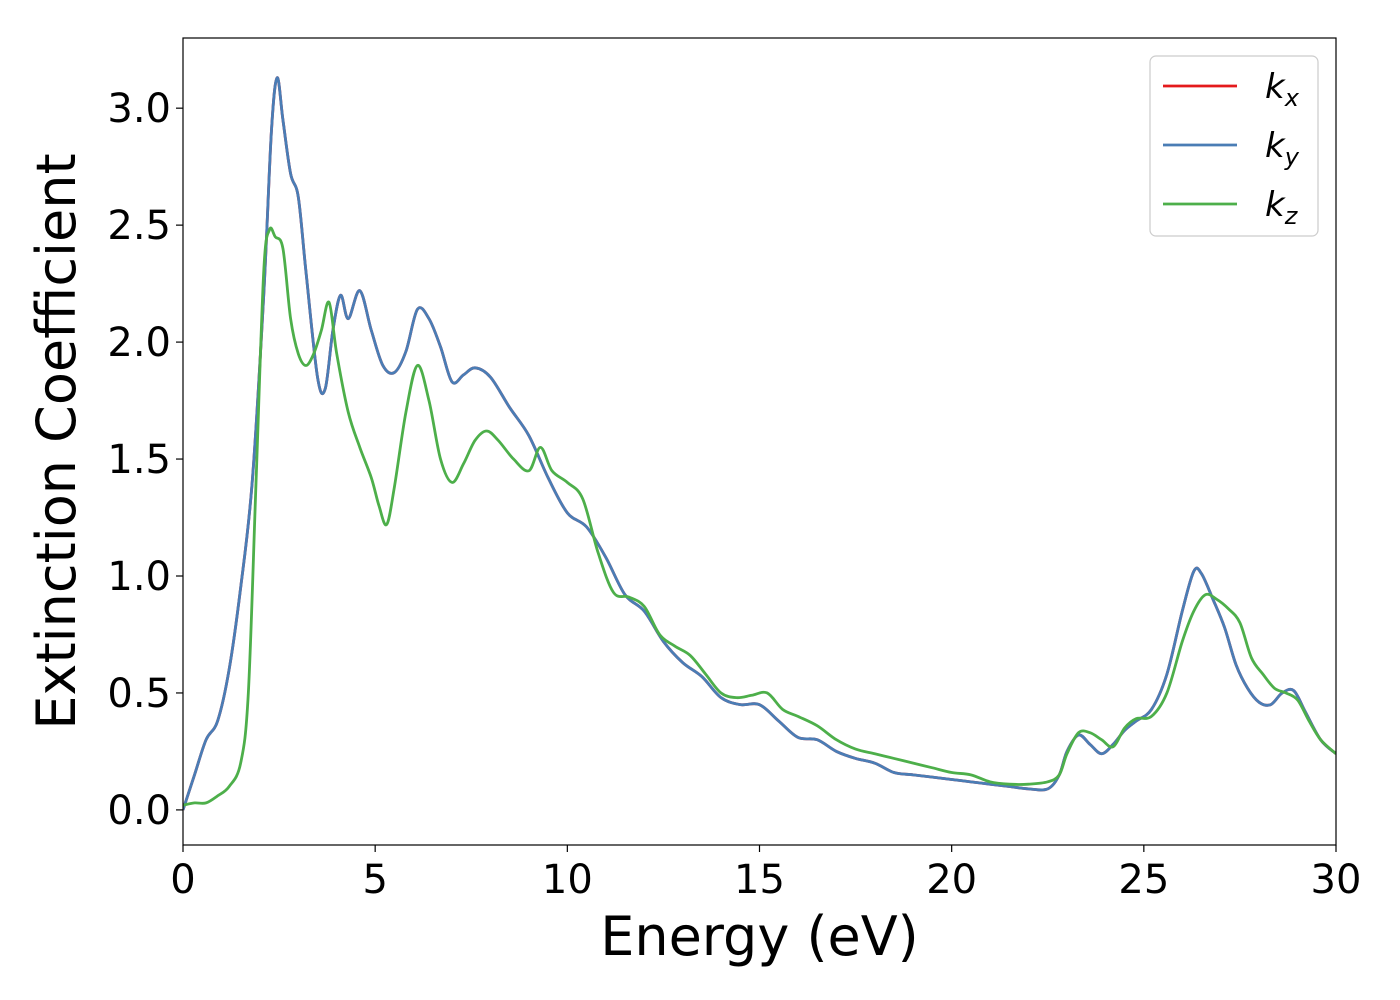  I want to click on x-axis-ticks: 0 5 10 15 20 25 30, so click(765, 874).